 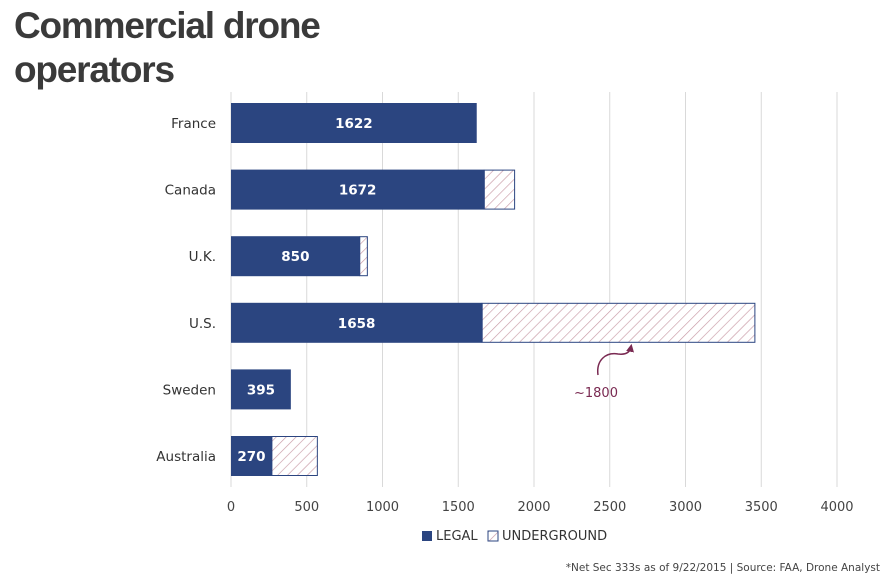 I want to click on bar-value-label: 1622, so click(x=354, y=124).